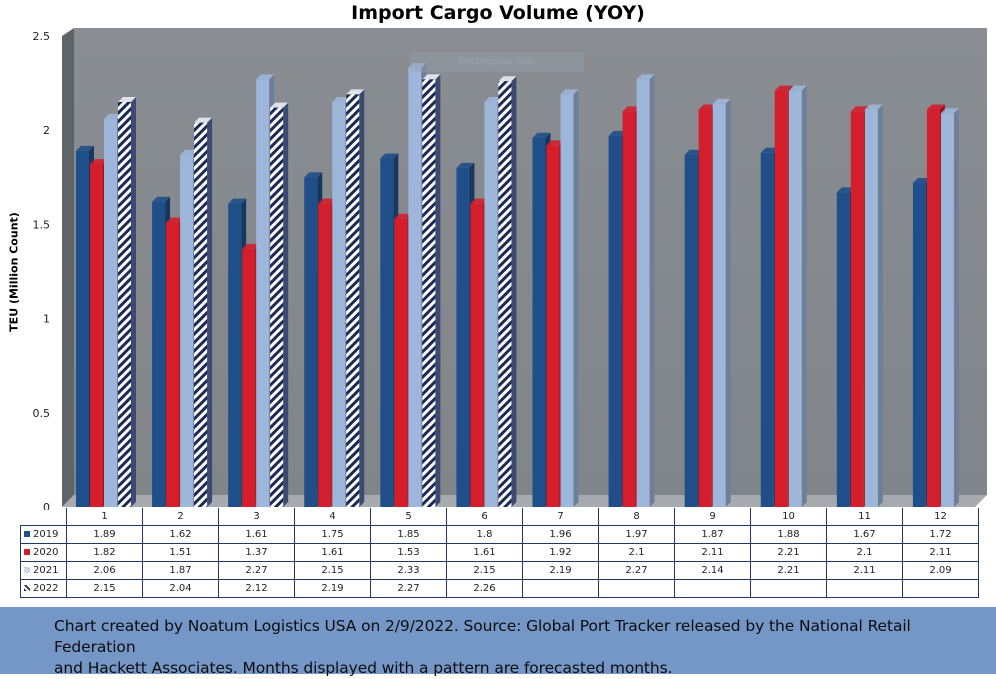 This screenshot has height=679, width=996. What do you see at coordinates (484, 517) in the screenshot?
I see `category-label: 6` at bounding box center [484, 517].